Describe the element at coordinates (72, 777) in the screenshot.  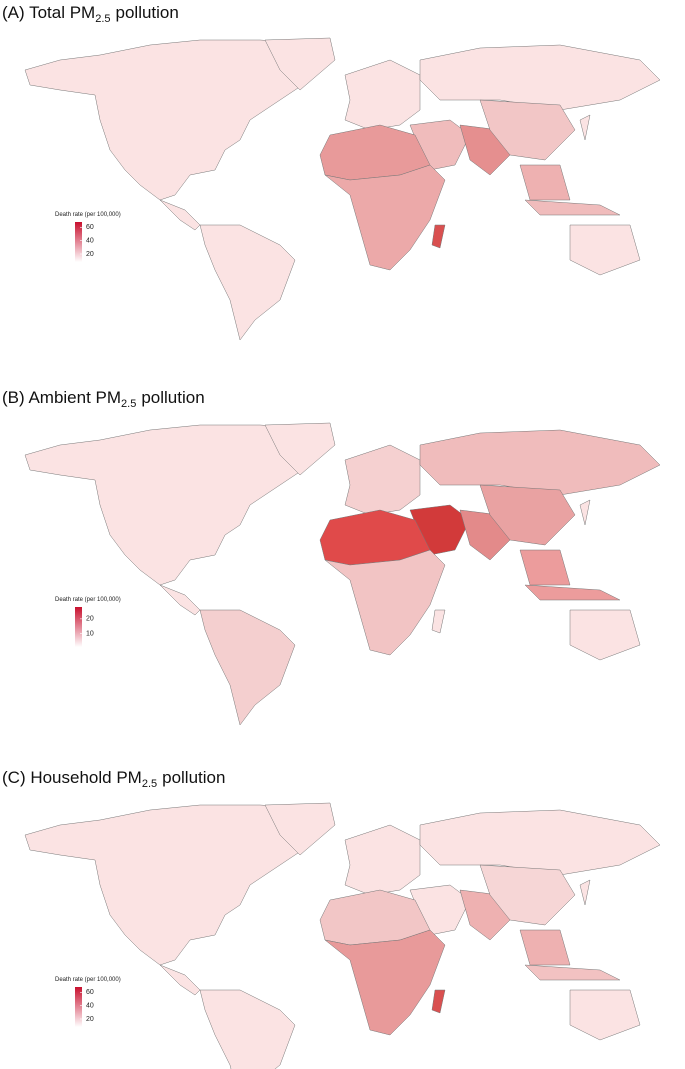
I see `title-prefix: (C) Household PM` at that location.